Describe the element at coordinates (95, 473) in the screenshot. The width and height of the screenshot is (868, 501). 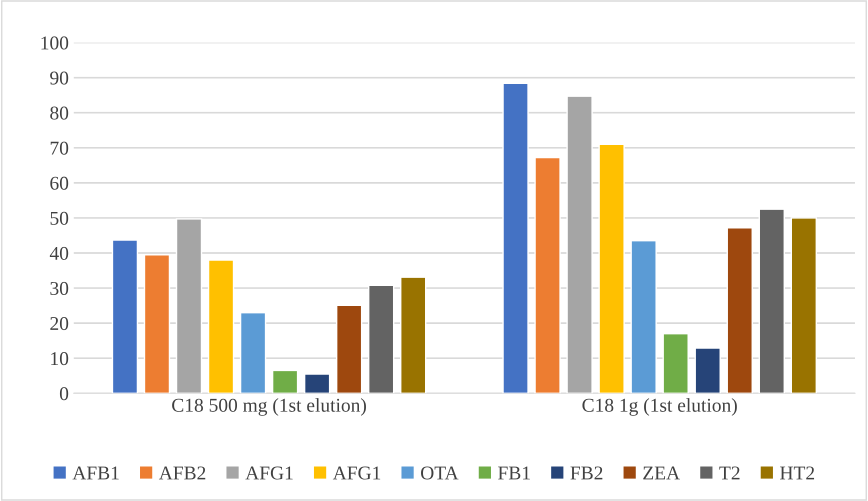
I see `legend-label: AFB1` at that location.